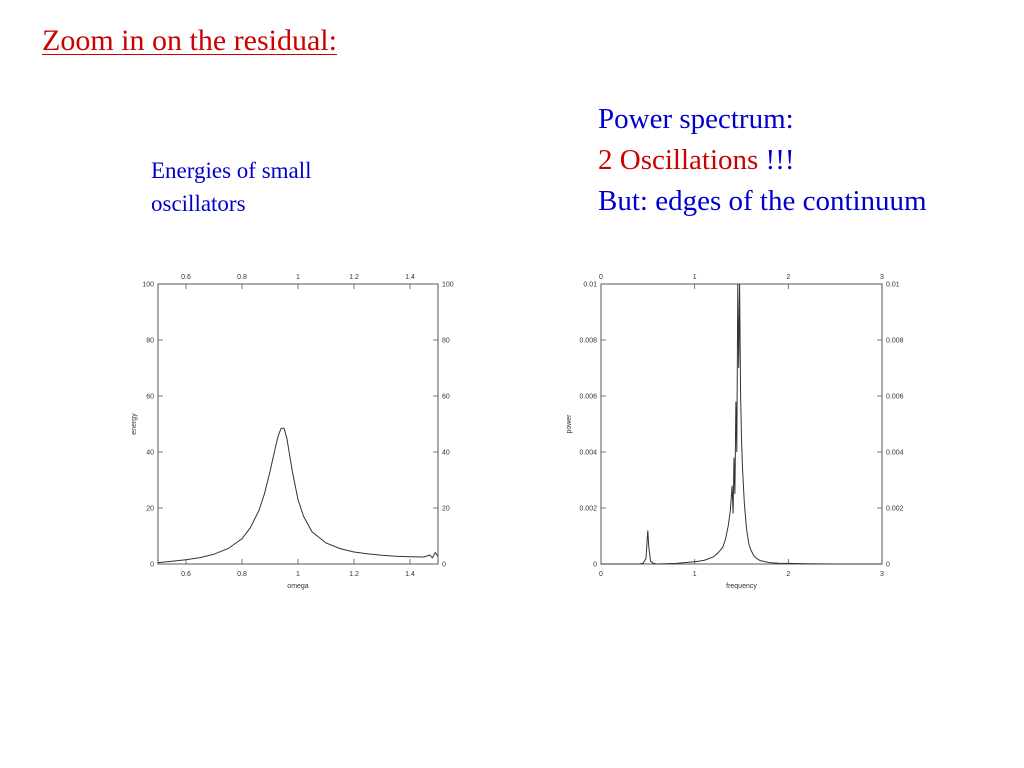 The height and width of the screenshot is (768, 1024). I want to click on energy-caption-line-1: Energies of small, so click(231, 170).